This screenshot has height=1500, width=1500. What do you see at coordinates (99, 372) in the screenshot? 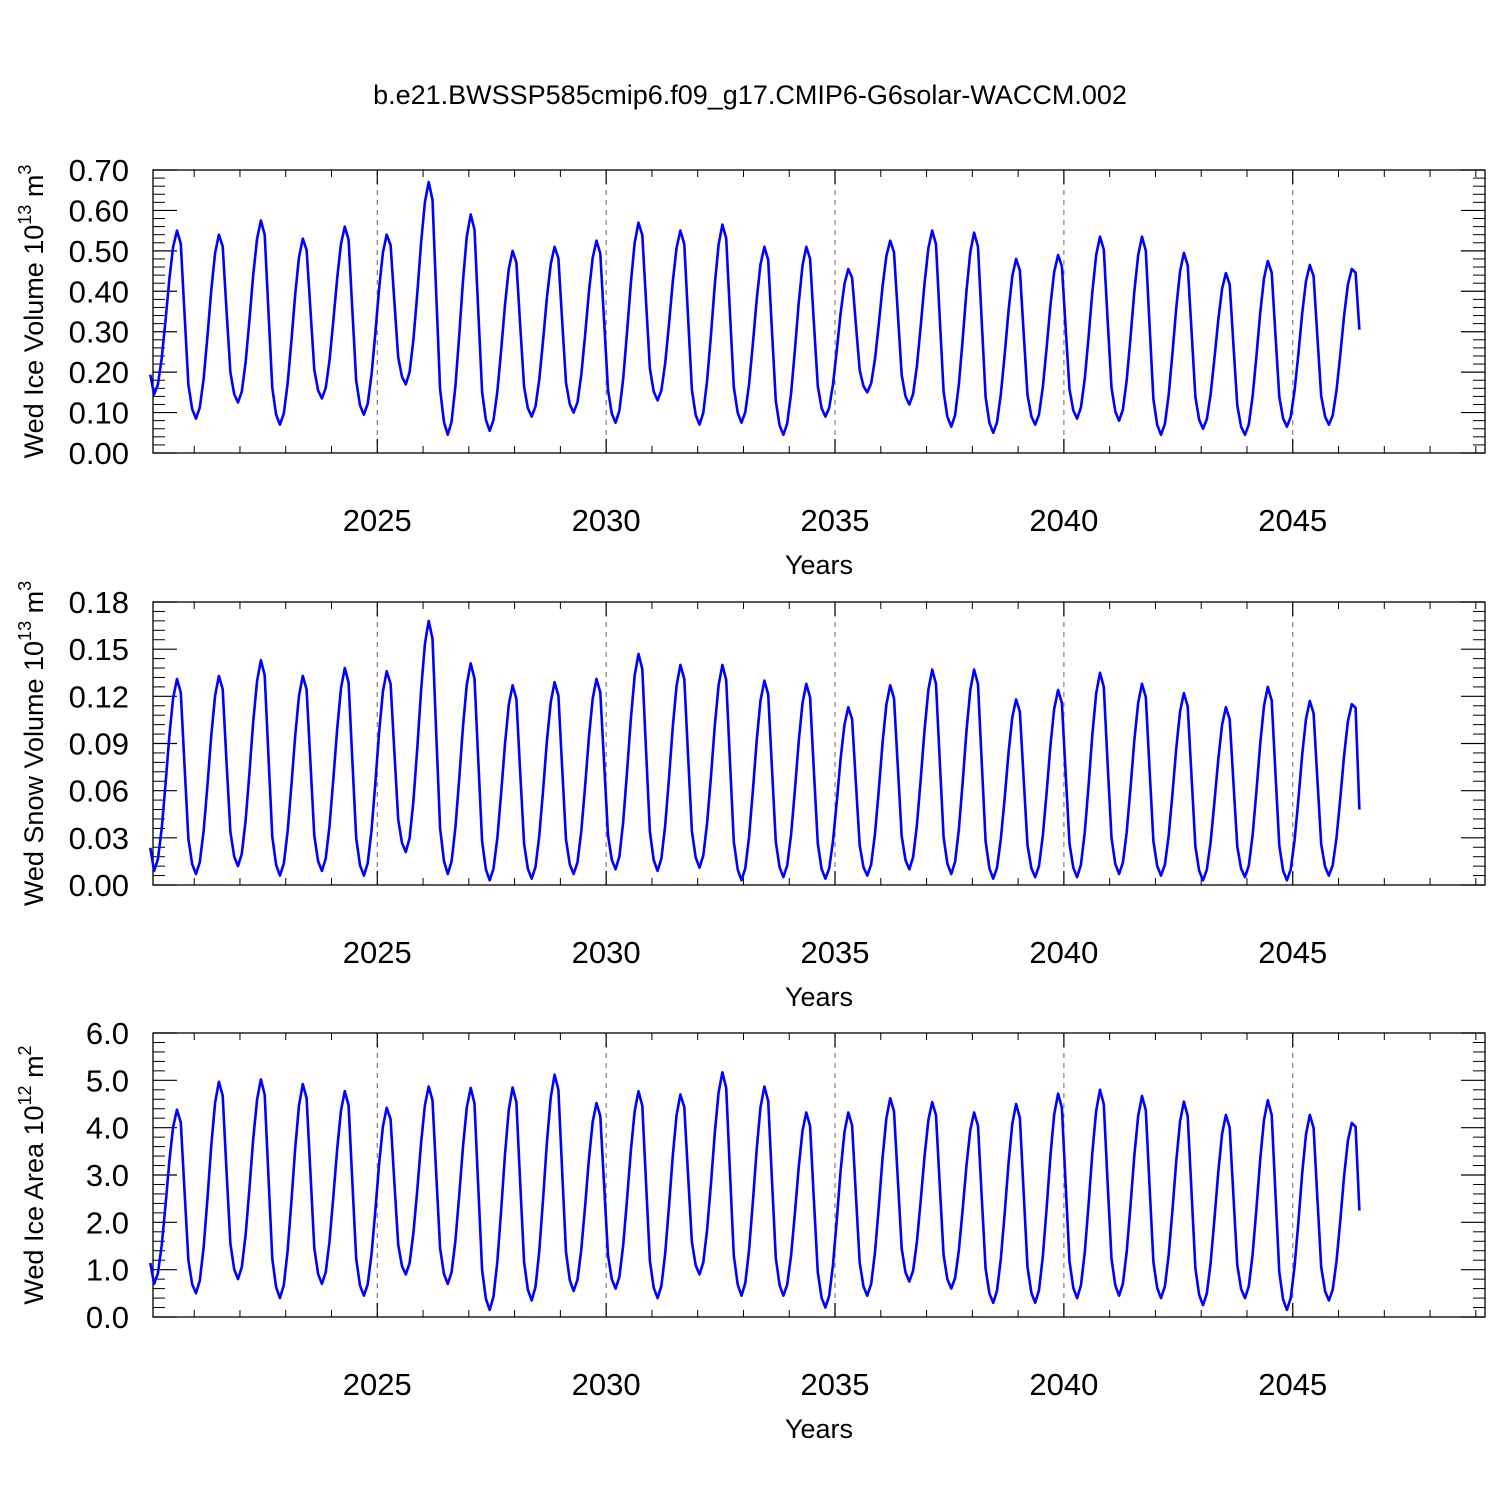
I see `y-tick-label: 0.20` at bounding box center [99, 372].